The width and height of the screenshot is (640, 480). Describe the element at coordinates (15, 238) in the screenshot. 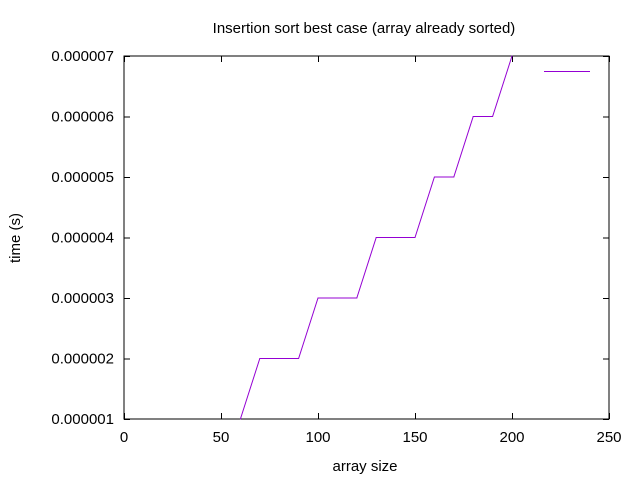

I see `y-axis-label: time (s)` at that location.